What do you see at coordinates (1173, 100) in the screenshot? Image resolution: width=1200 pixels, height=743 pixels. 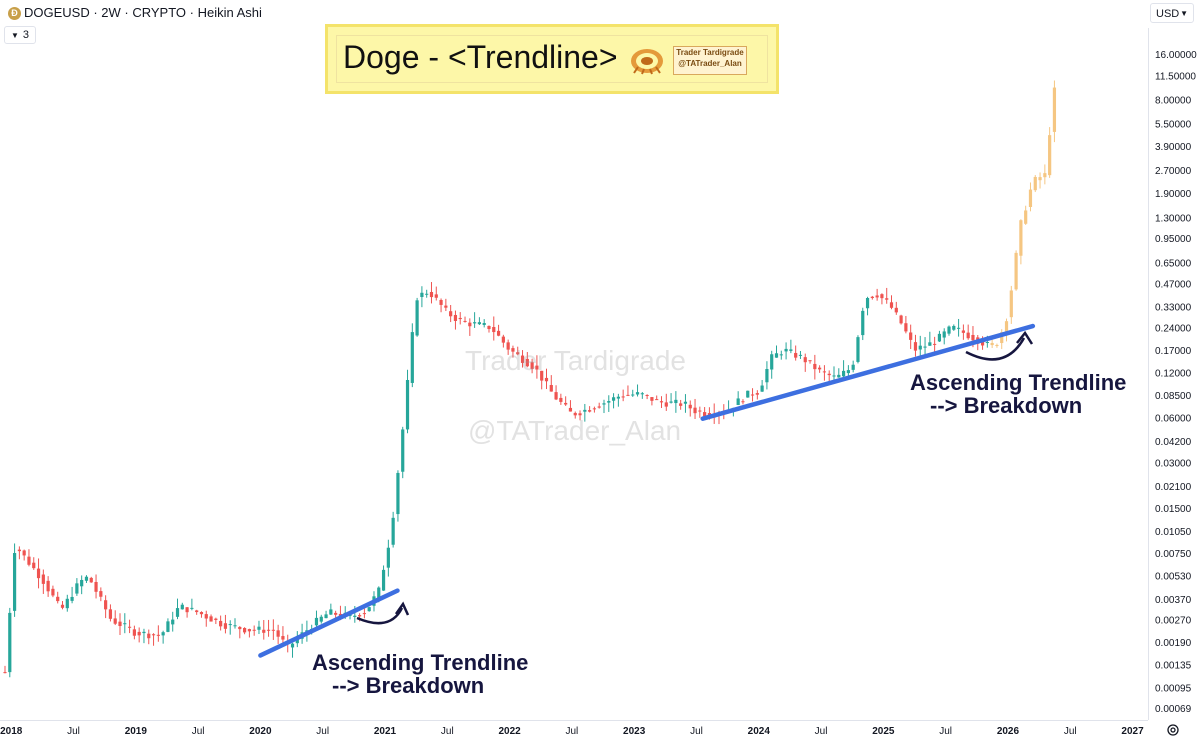 I see `price-tick-label: 8.00000` at bounding box center [1173, 100].